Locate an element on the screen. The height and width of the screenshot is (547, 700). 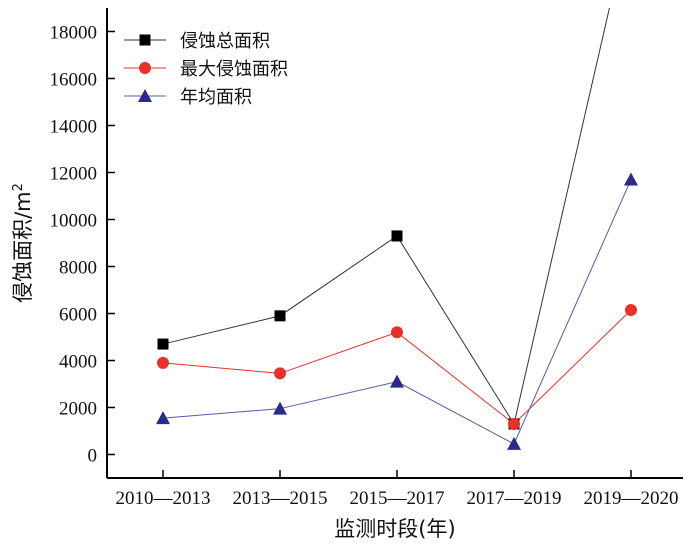
y-tick-label: 8000 is located at coordinates (78, 268).